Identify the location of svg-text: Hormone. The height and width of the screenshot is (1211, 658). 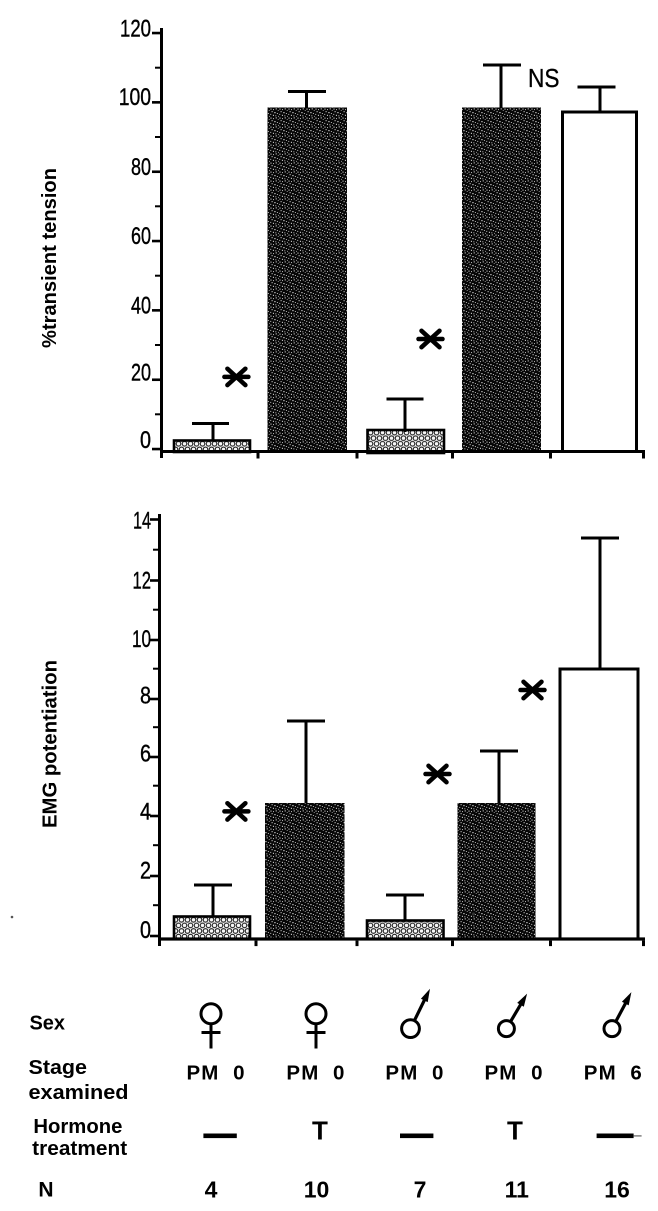
(77, 1127).